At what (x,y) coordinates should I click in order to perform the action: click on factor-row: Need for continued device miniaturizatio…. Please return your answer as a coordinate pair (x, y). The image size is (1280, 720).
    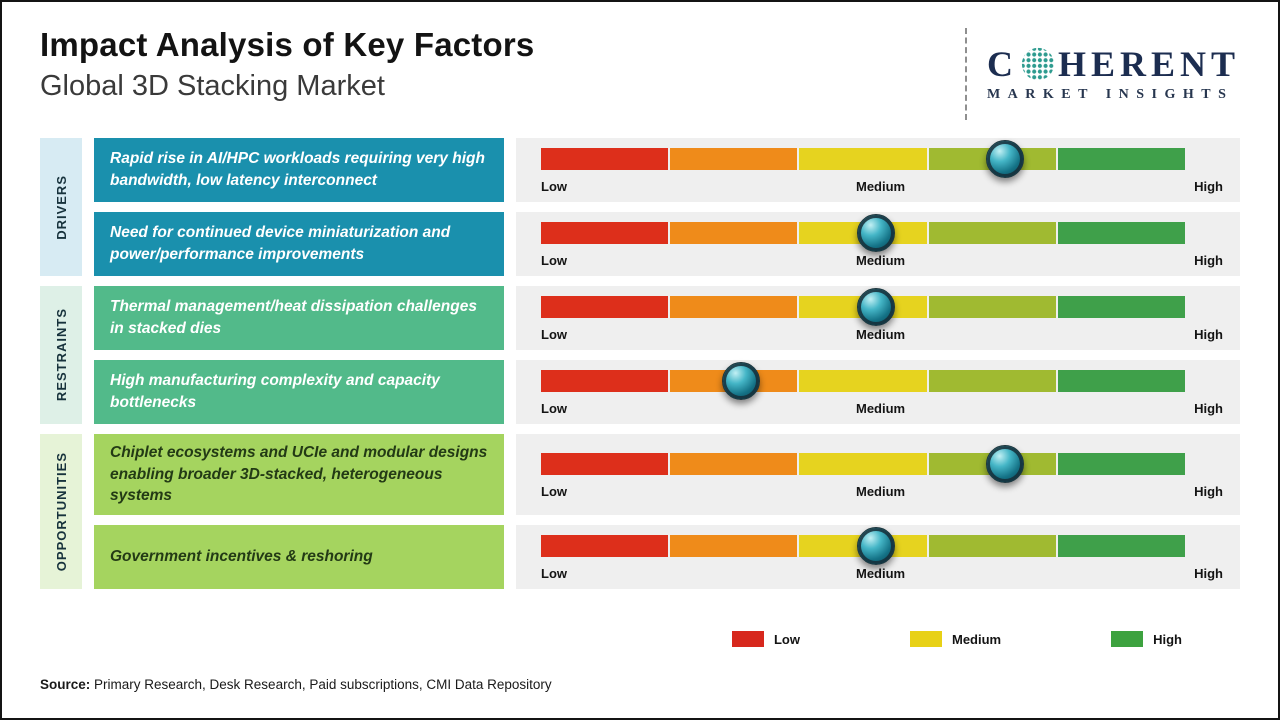
    Looking at the image, I should click on (667, 244).